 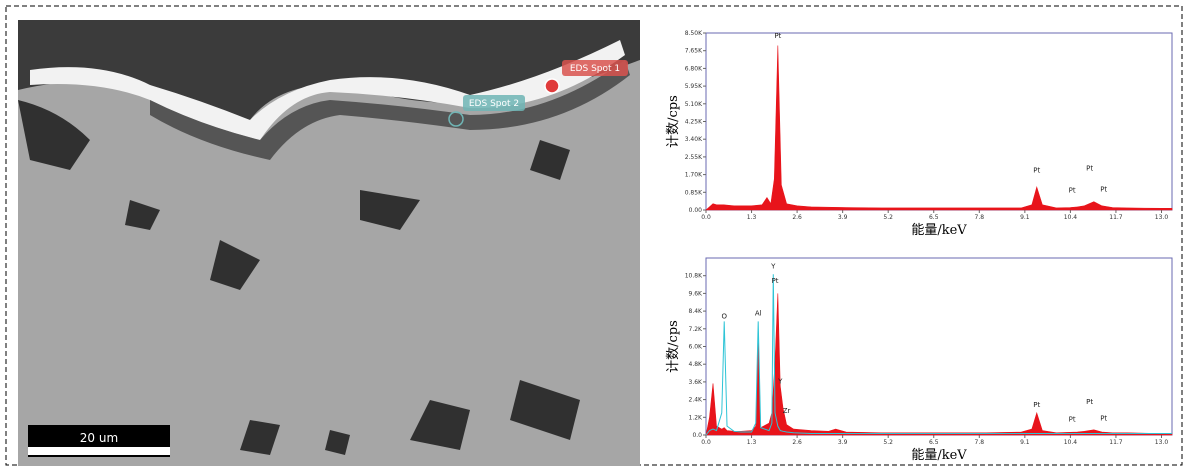 What do you see at coordinates (694, 157) in the screenshot?
I see `y-tick-label: 2.55K` at bounding box center [694, 157].